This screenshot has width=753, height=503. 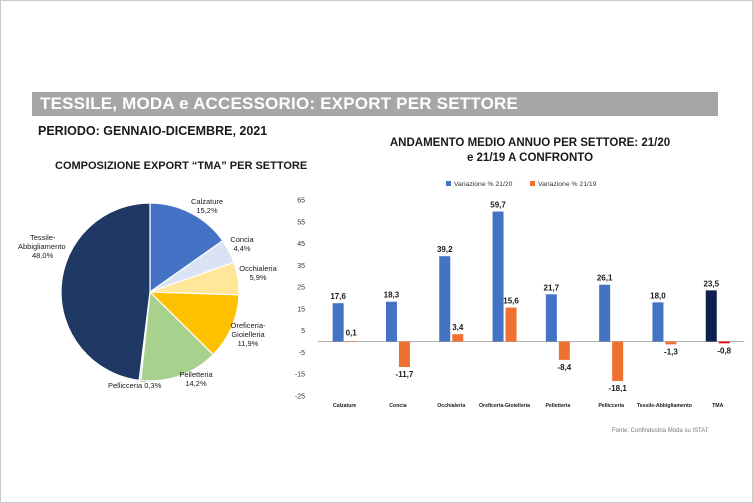 What do you see at coordinates (258, 268) in the screenshot?
I see `pie-slice-label: Occhialeria` at bounding box center [258, 268].